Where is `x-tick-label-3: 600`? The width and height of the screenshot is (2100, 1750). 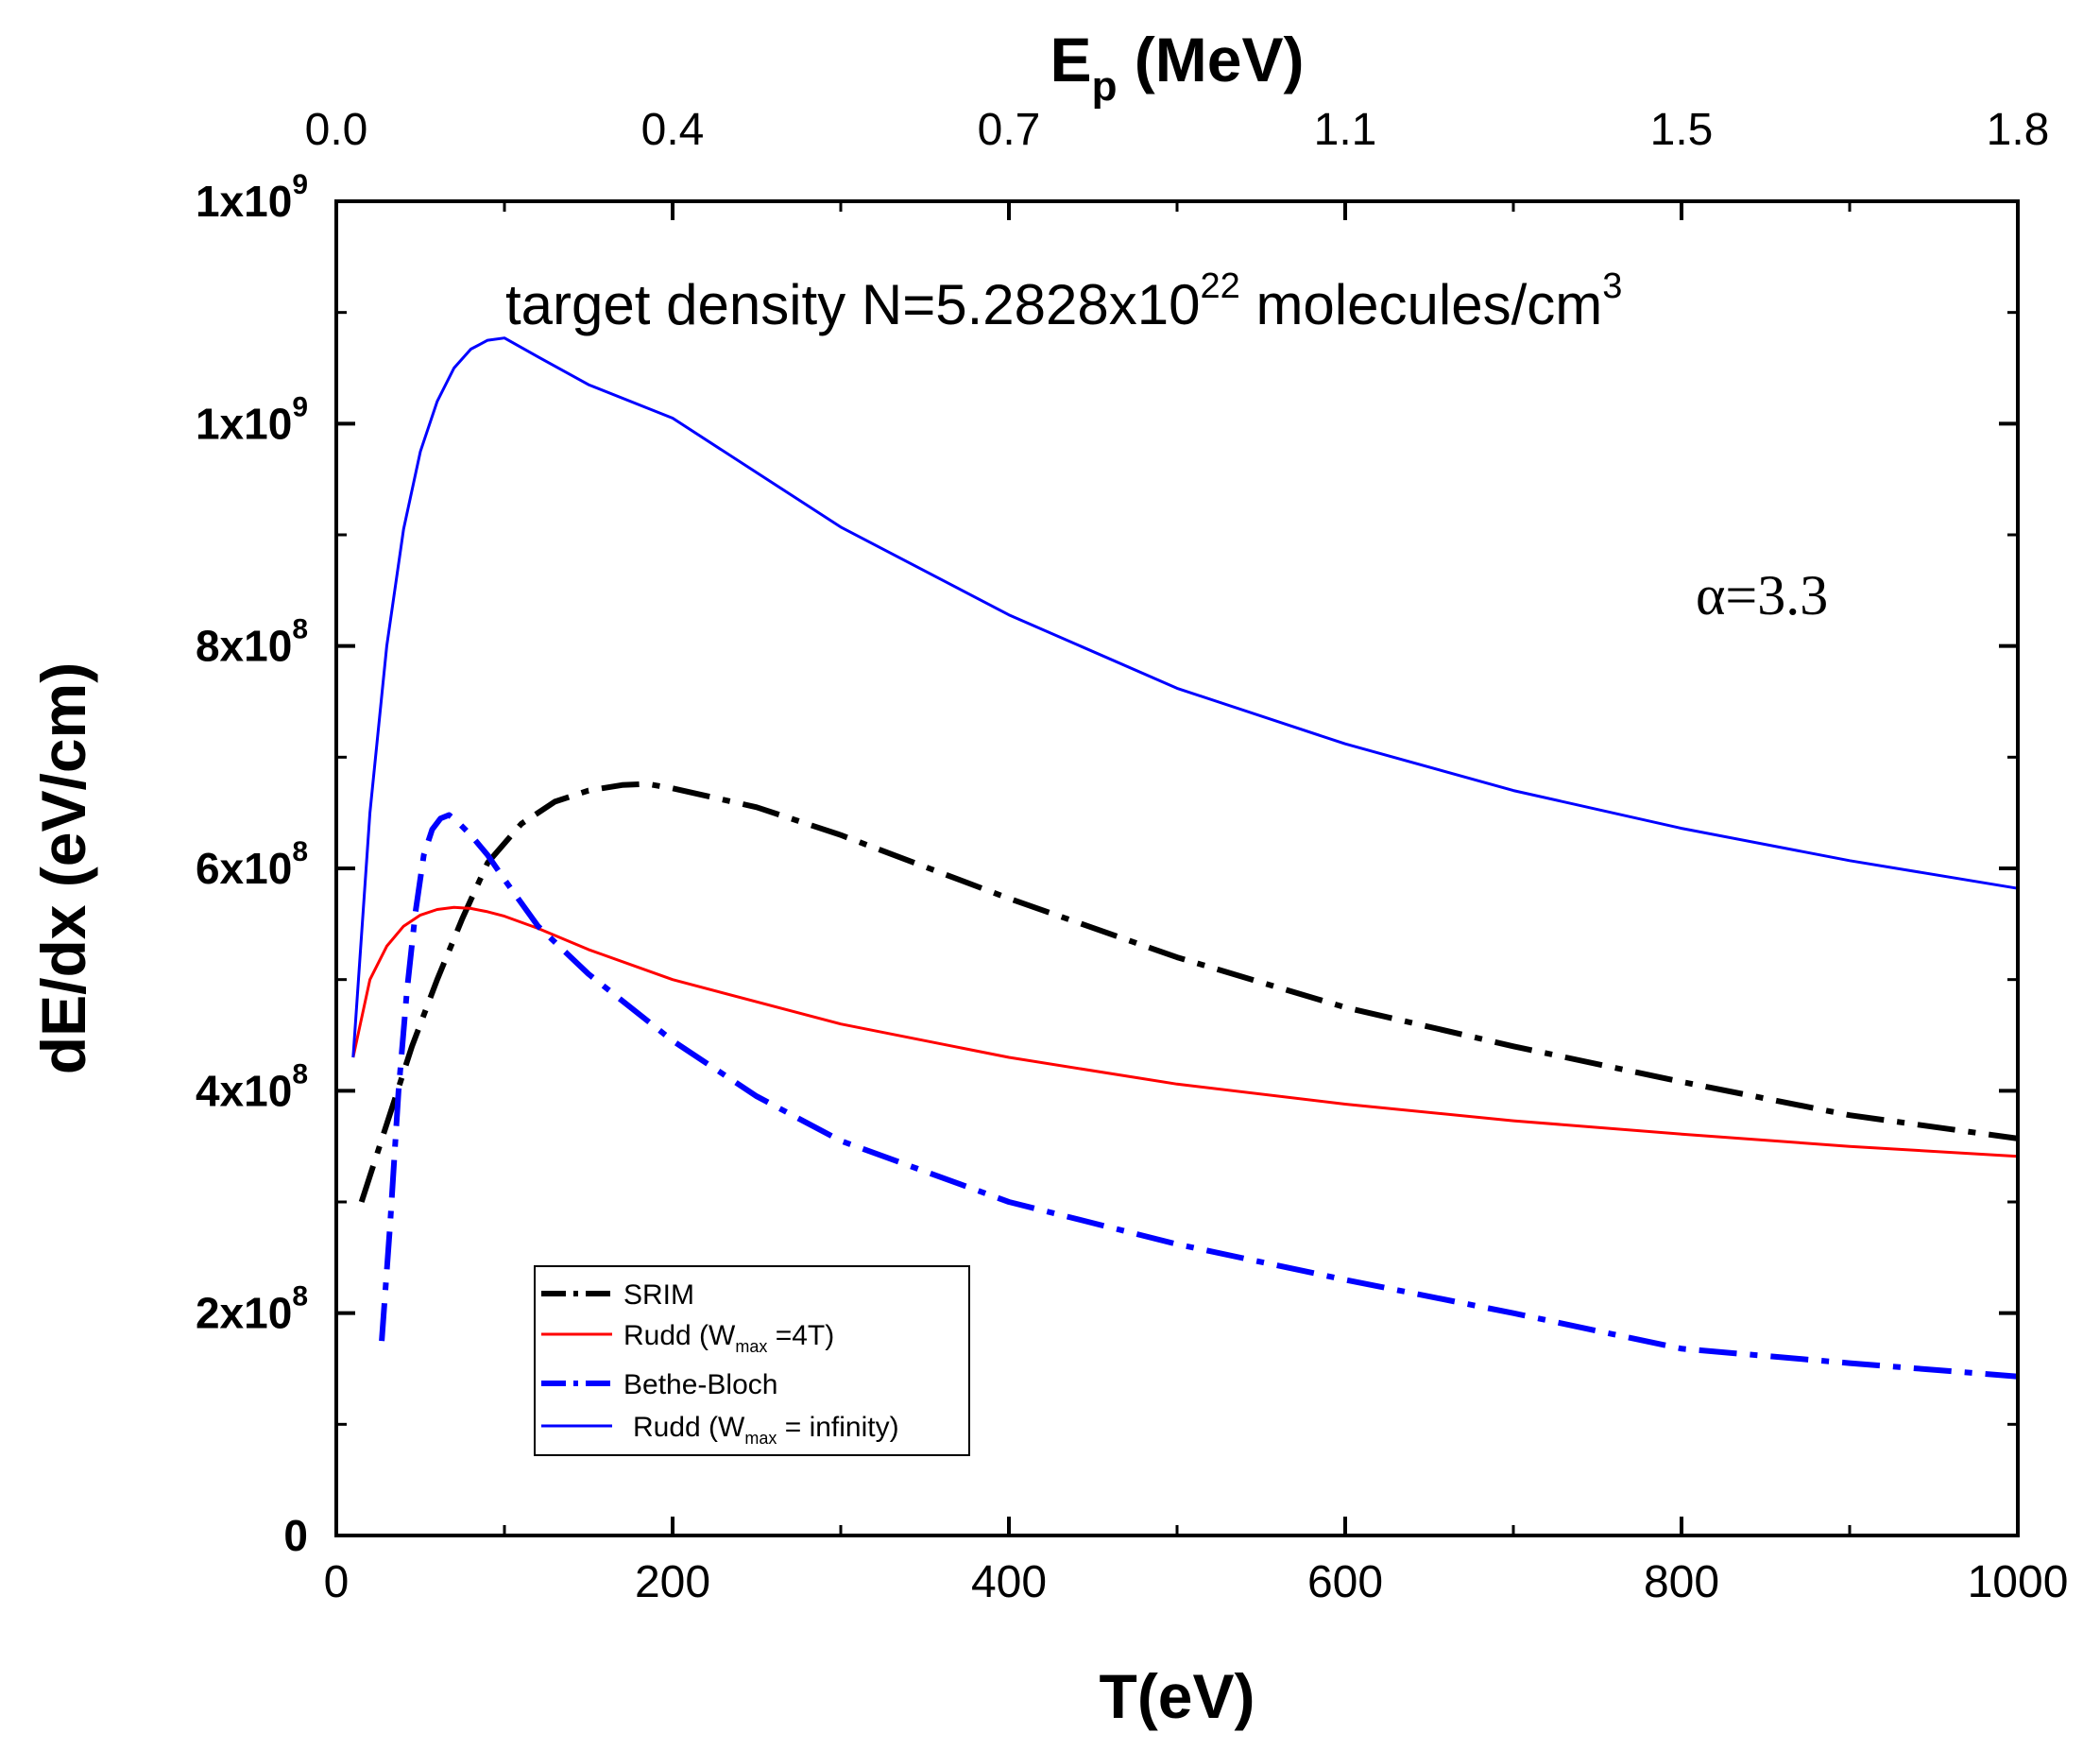 x-tick-label-3: 600 is located at coordinates (1345, 1582).